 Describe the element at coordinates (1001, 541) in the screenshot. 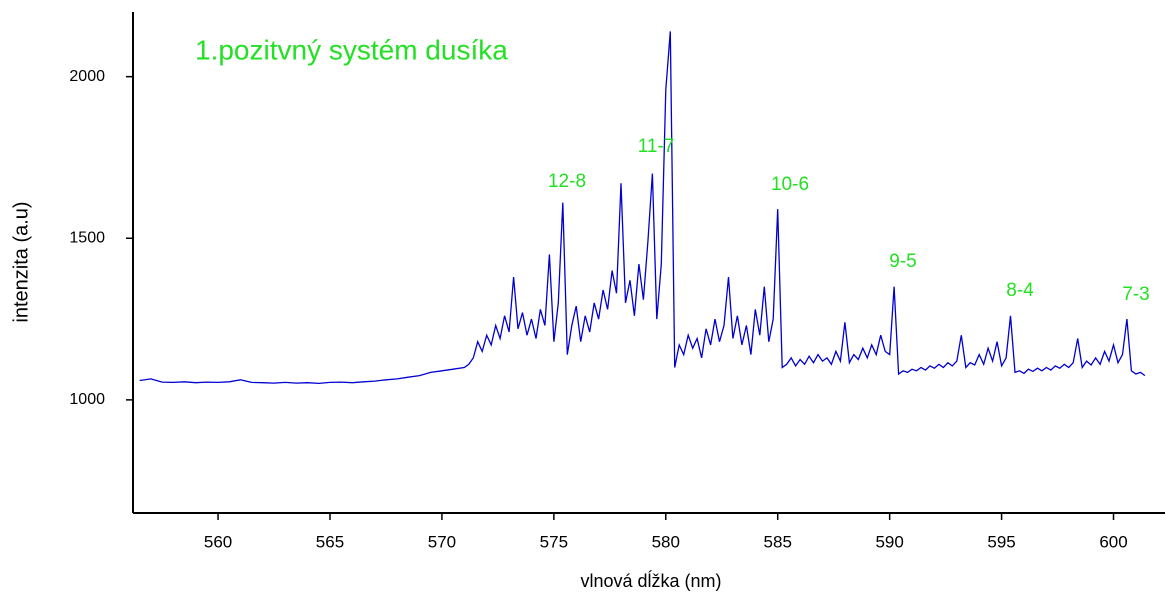

I see `x-tick-label: 595` at that location.